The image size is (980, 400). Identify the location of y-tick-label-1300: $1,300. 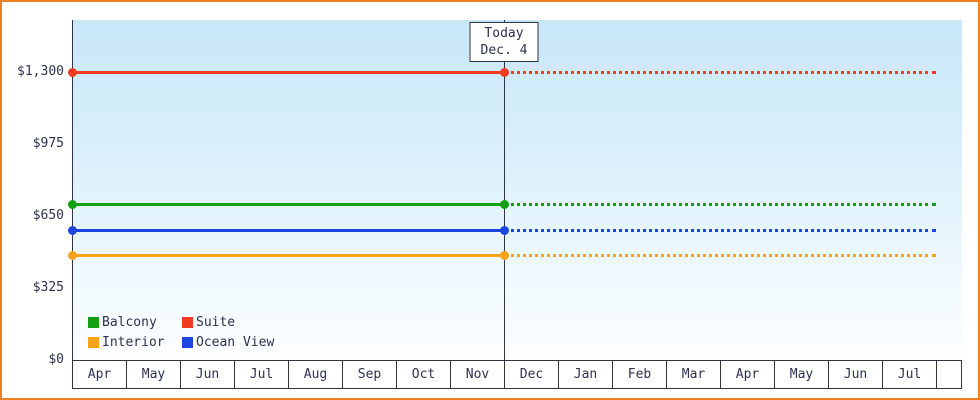
(40, 71).